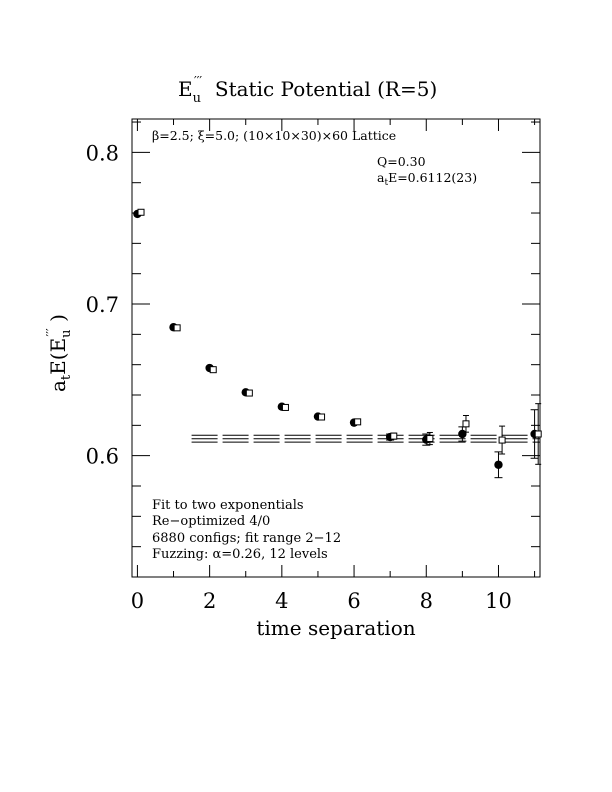 The width and height of the screenshot is (612, 792). What do you see at coordinates (353, 601) in the screenshot?
I see `x-tick-label: 6` at bounding box center [353, 601].